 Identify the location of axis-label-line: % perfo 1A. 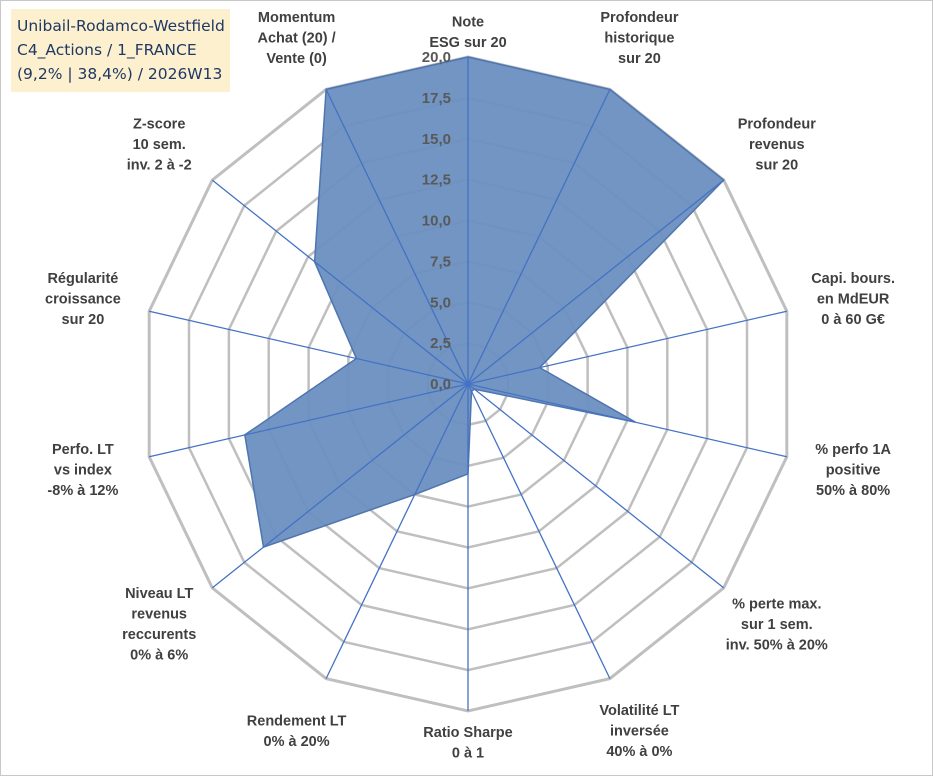
(853, 450).